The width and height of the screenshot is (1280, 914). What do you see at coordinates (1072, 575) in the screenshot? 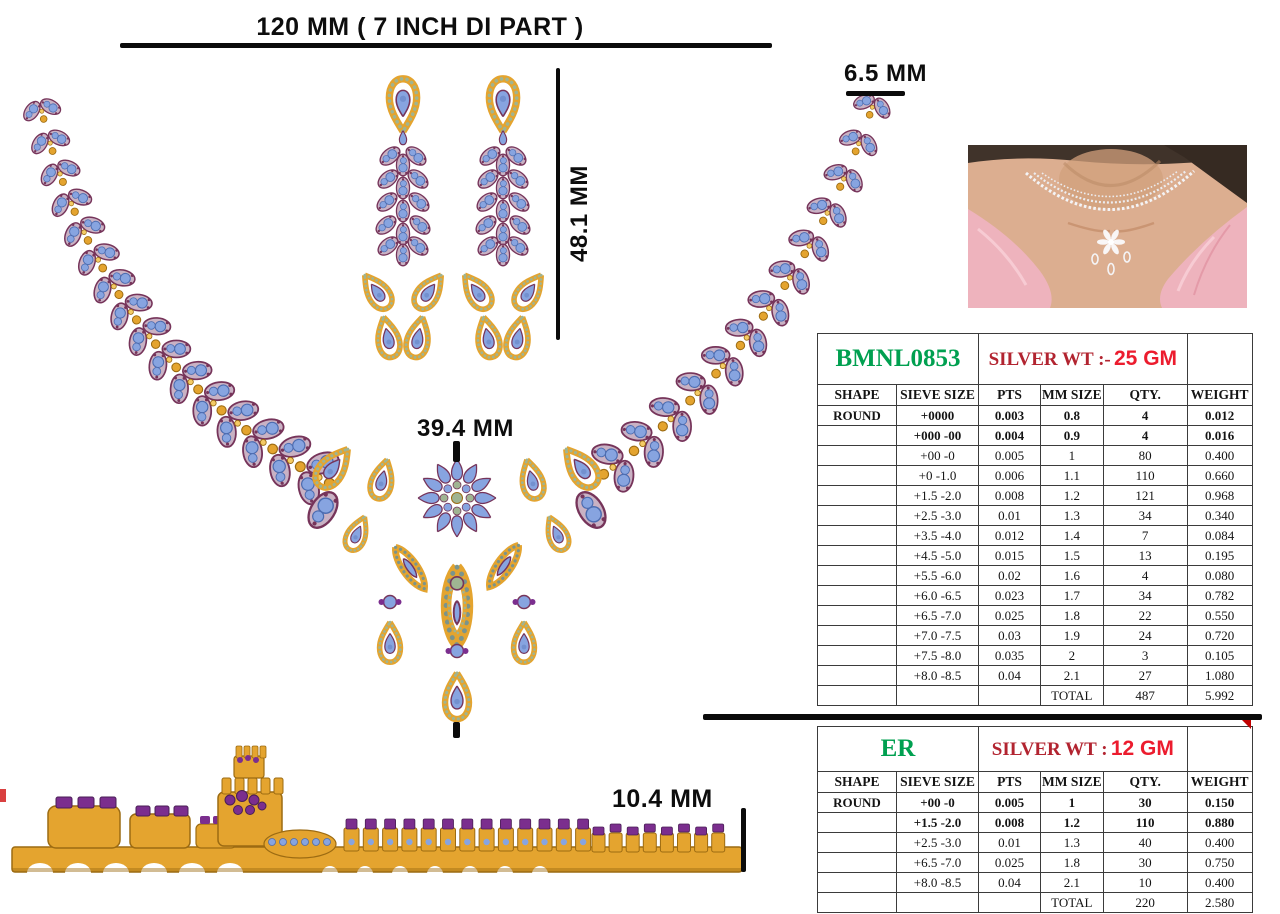
I see `table-cell: 1.6` at bounding box center [1072, 575].